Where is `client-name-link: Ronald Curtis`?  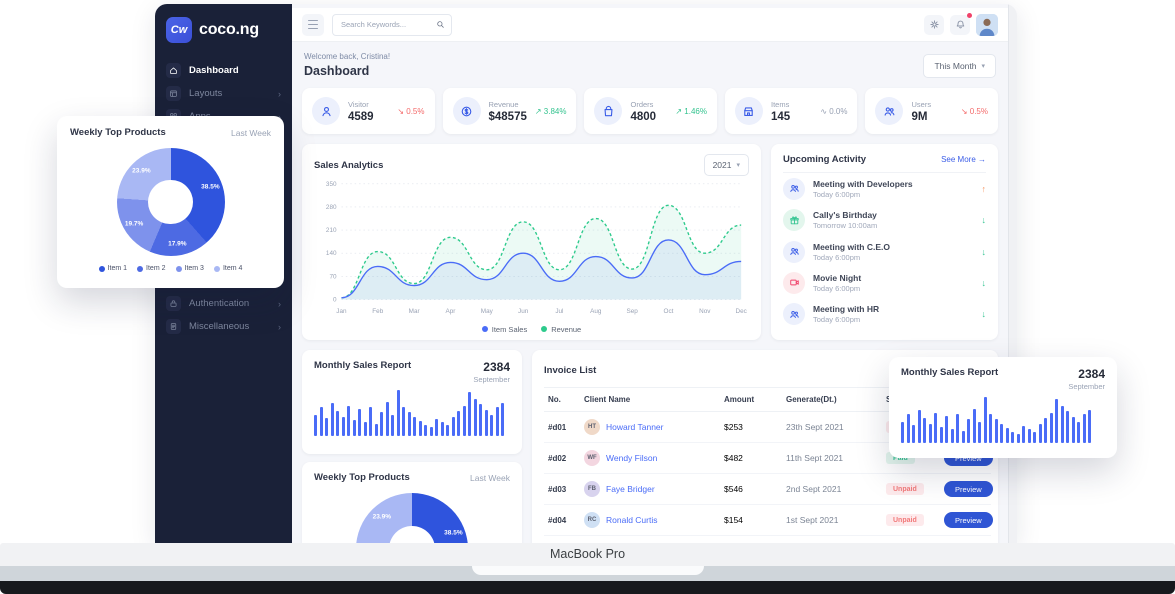 client-name-link: Ronald Curtis is located at coordinates (632, 520).